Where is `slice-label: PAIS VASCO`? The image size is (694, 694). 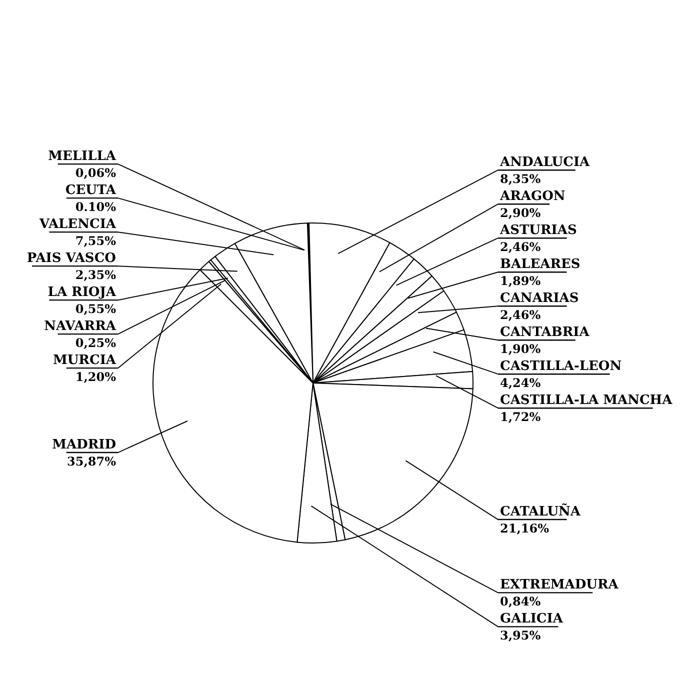
slice-label: PAIS VASCO is located at coordinates (71, 258).